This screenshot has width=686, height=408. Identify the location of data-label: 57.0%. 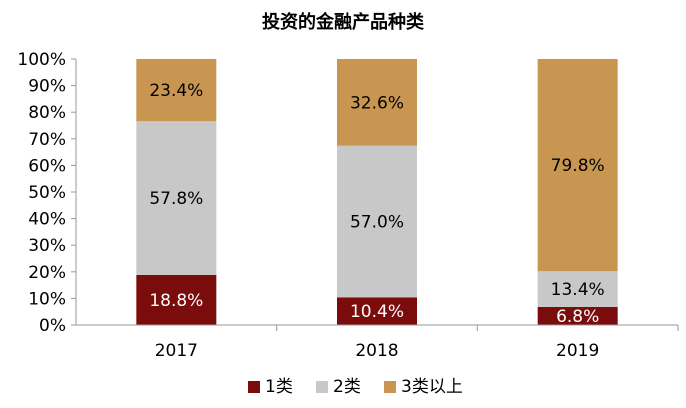
(377, 223).